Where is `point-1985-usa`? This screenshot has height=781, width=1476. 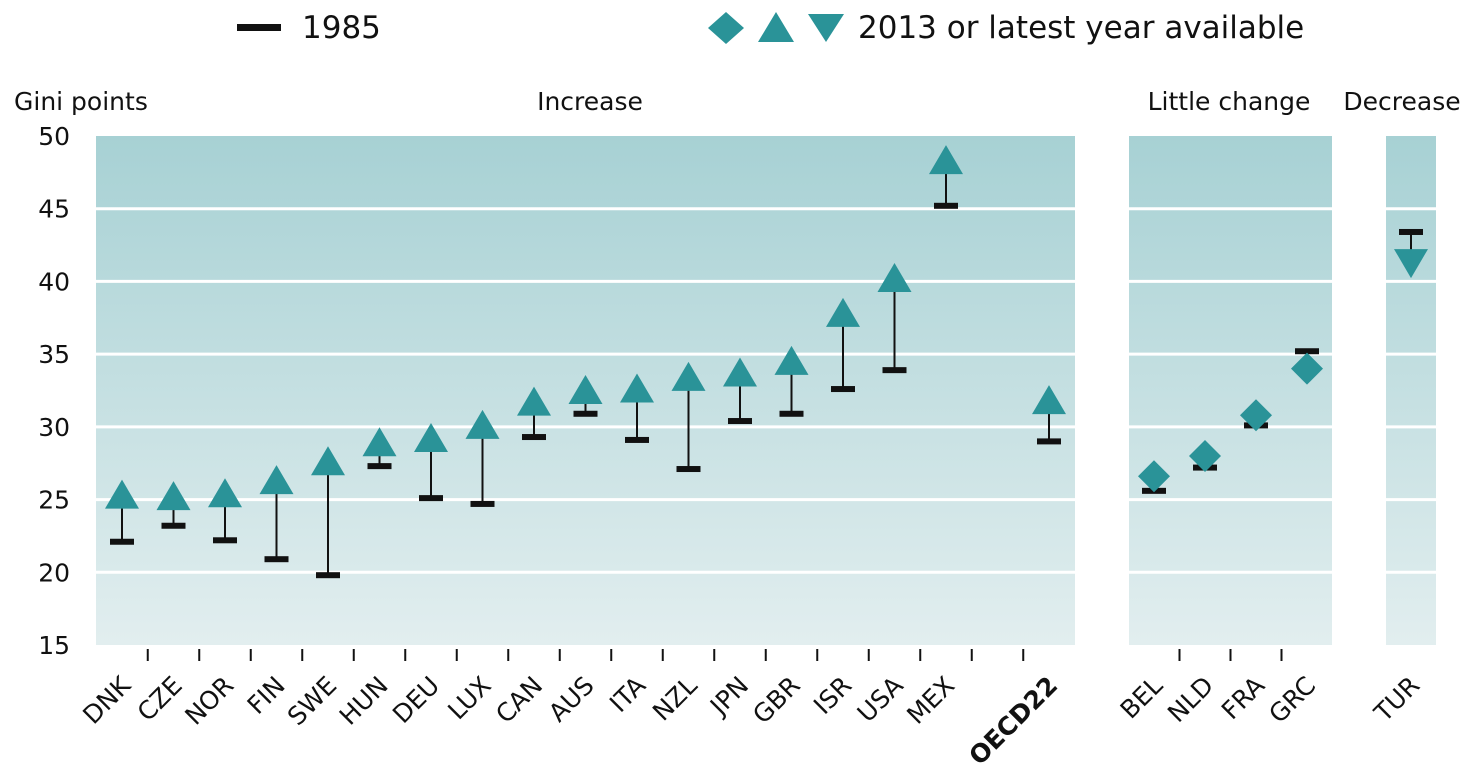
point-1985-usa is located at coordinates (894, 370).